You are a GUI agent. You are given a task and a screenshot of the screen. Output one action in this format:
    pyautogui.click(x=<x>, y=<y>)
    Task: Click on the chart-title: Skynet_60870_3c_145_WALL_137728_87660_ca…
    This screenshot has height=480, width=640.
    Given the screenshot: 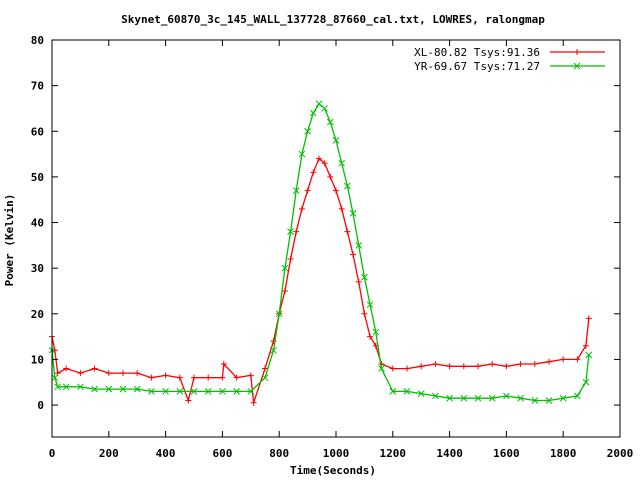 What is the action you would take?
    pyautogui.click(x=333, y=19)
    